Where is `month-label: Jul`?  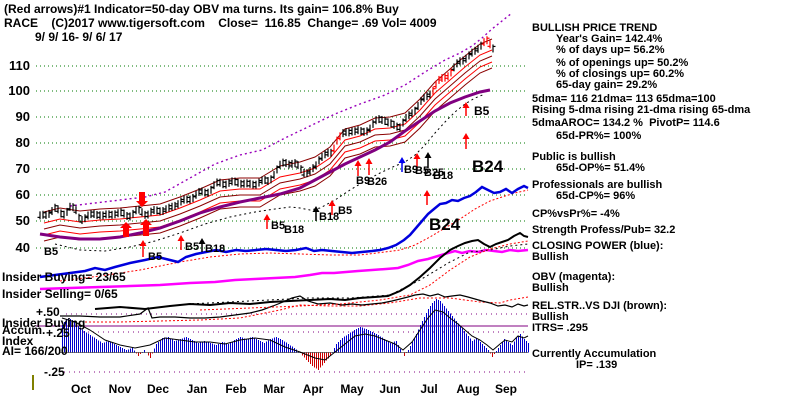
month-label: Jul is located at coordinates (429, 389).